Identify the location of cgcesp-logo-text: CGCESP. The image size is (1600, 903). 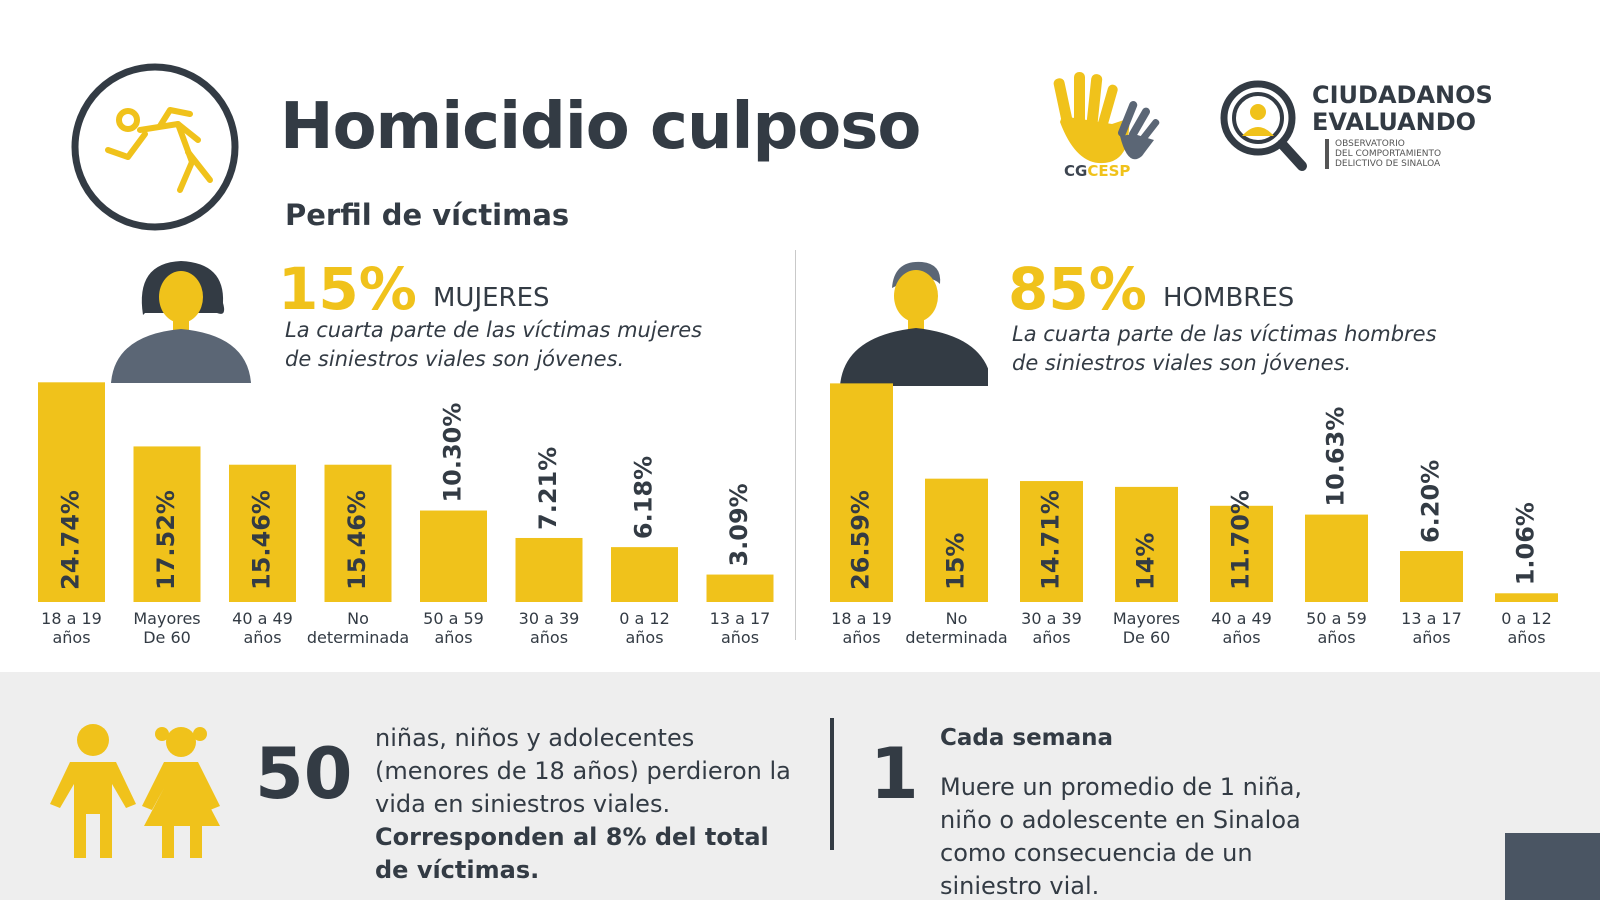
(1097, 171).